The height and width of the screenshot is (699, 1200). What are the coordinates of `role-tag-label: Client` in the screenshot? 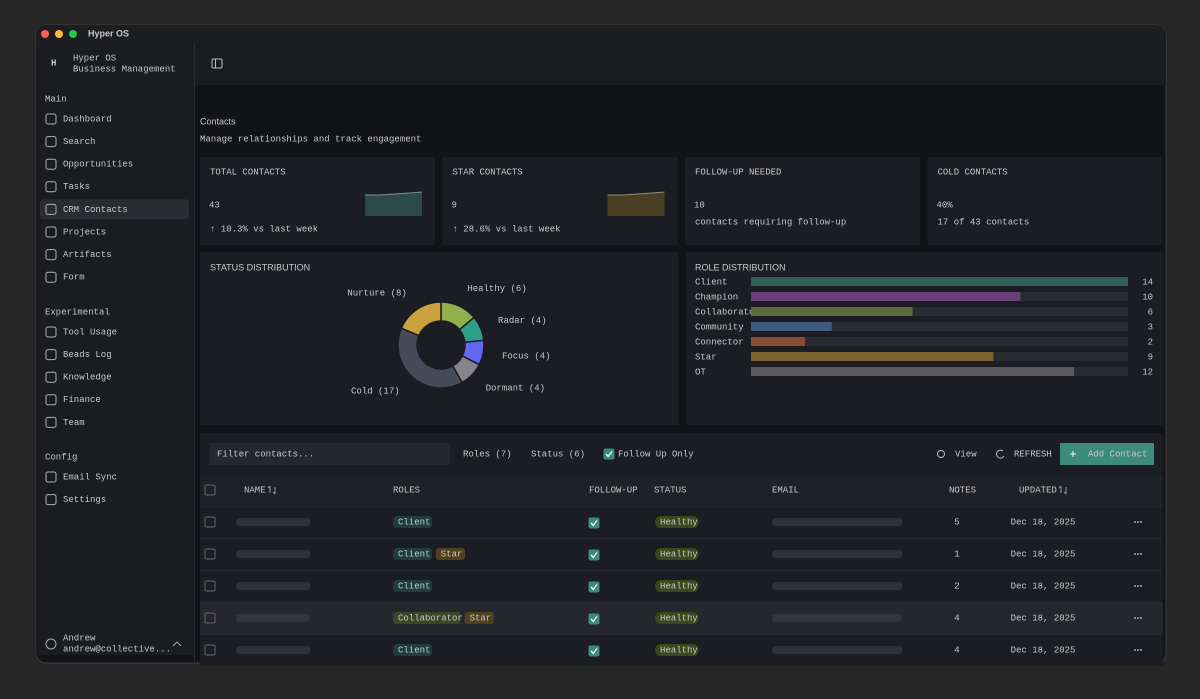 It's located at (414, 586).